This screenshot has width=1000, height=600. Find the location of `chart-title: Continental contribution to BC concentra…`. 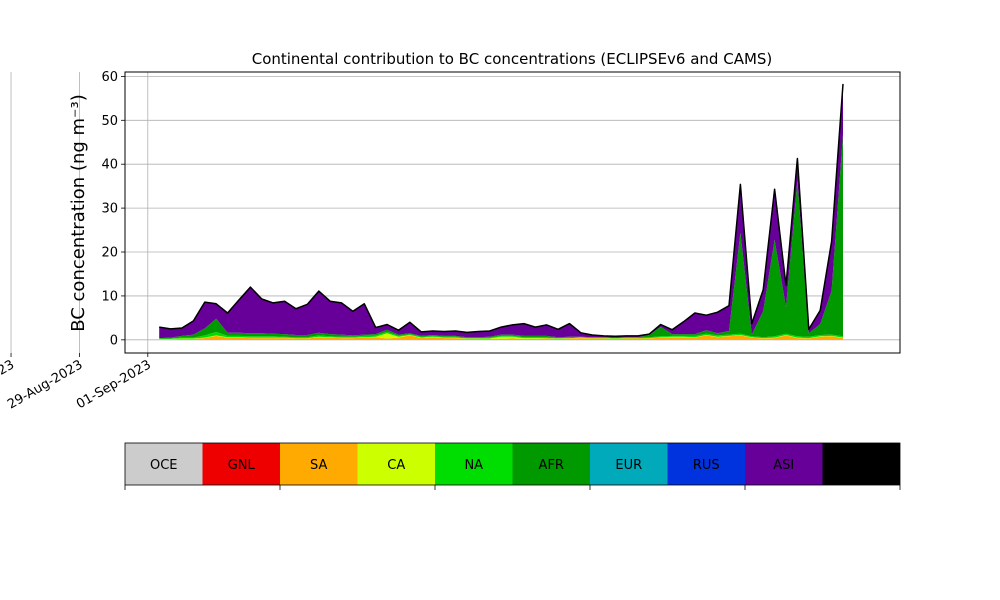

chart-title: Continental contribution to BC concentra… is located at coordinates (512, 59).